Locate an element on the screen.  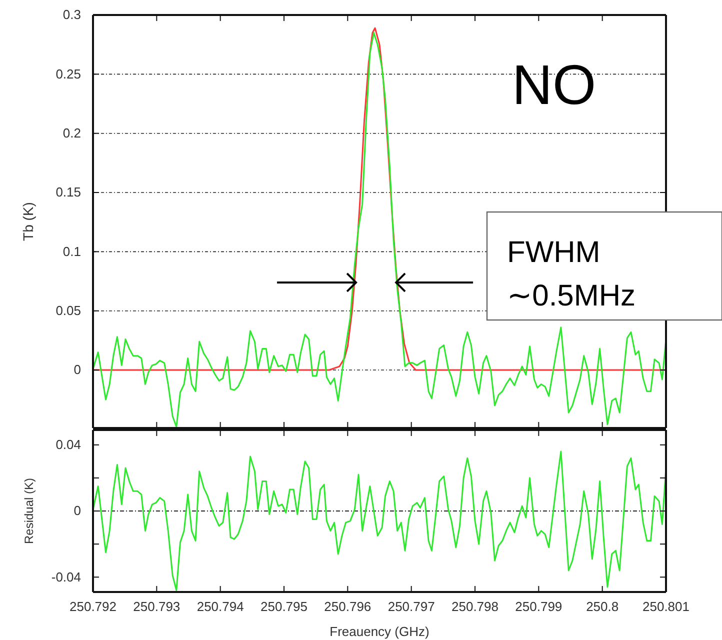
y-axis-title: Residual (K) is located at coordinates (29, 511).